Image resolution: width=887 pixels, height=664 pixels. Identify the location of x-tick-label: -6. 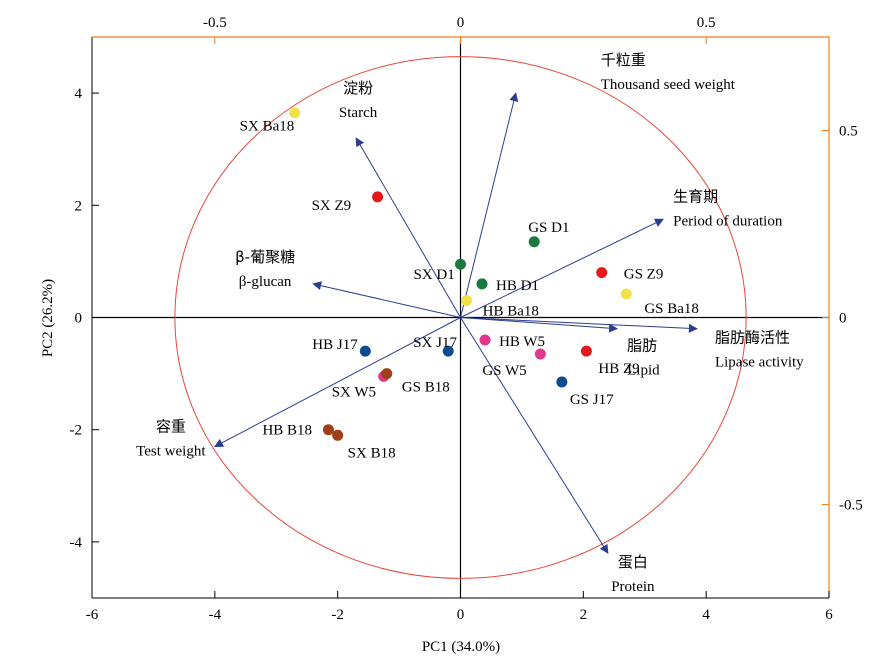
(92, 615).